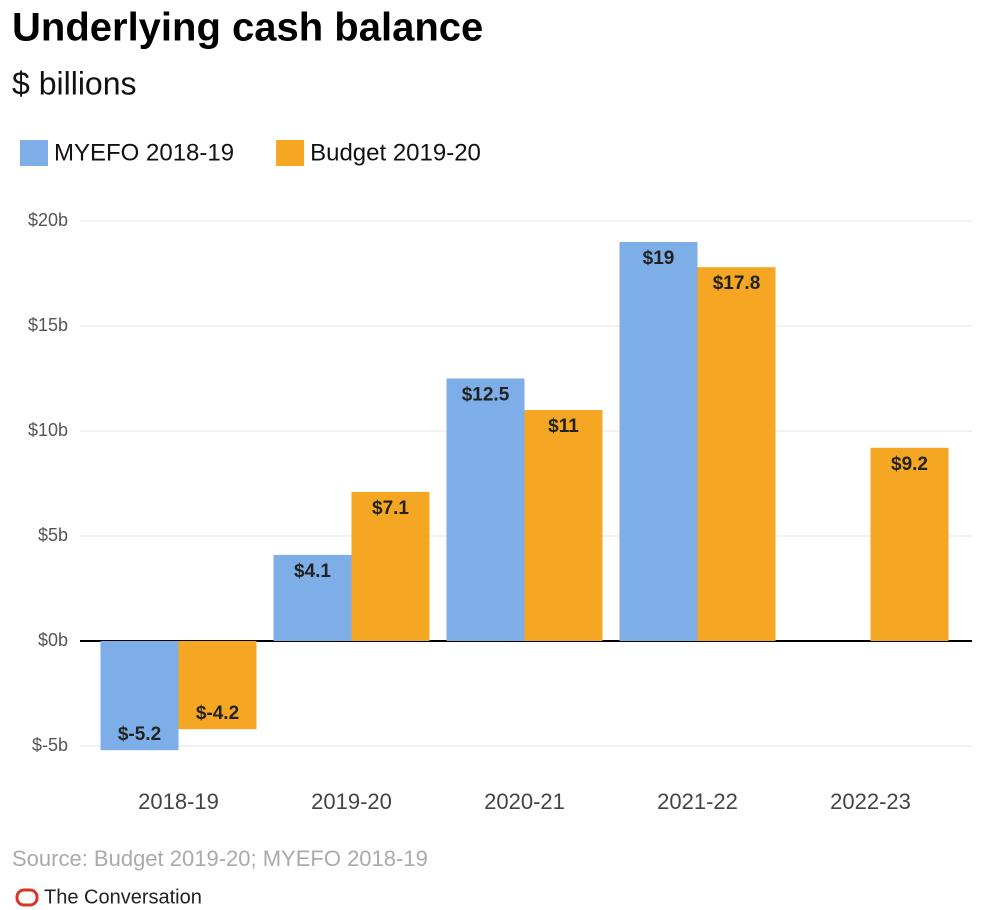 The height and width of the screenshot is (910, 1000). I want to click on y-tick-label: $5b, so click(53, 535).